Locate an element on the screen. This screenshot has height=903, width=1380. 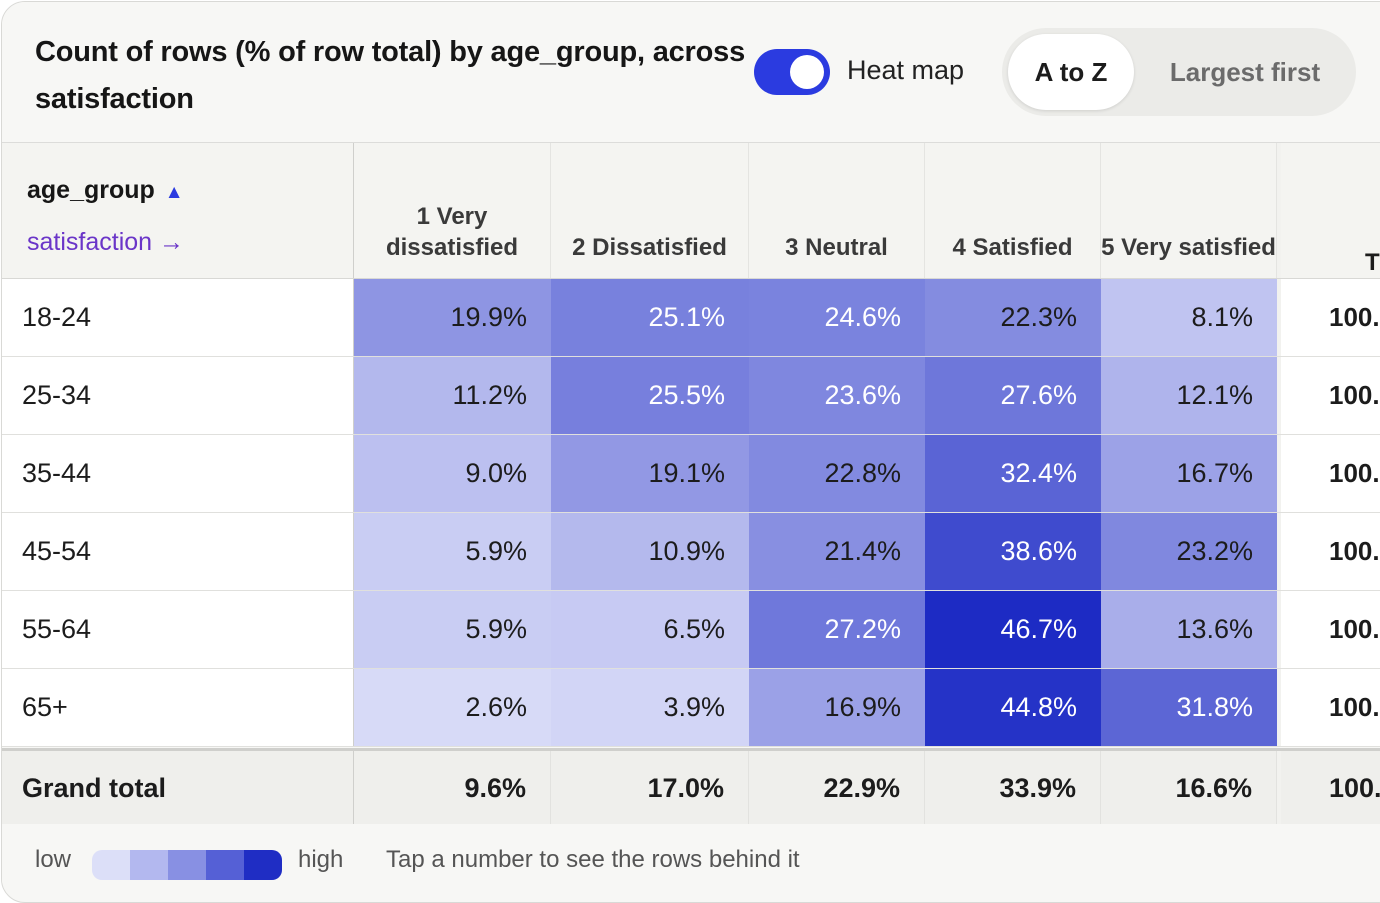
value-cell: 38.6% is located at coordinates (1013, 551).